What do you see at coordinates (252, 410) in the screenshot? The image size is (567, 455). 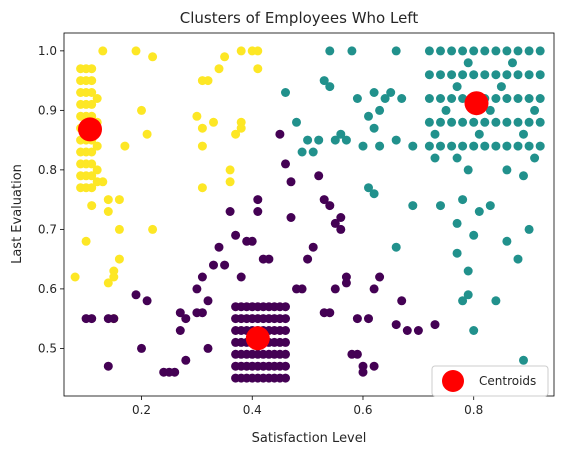 I see `x-tick-label: 0.4` at bounding box center [252, 410].